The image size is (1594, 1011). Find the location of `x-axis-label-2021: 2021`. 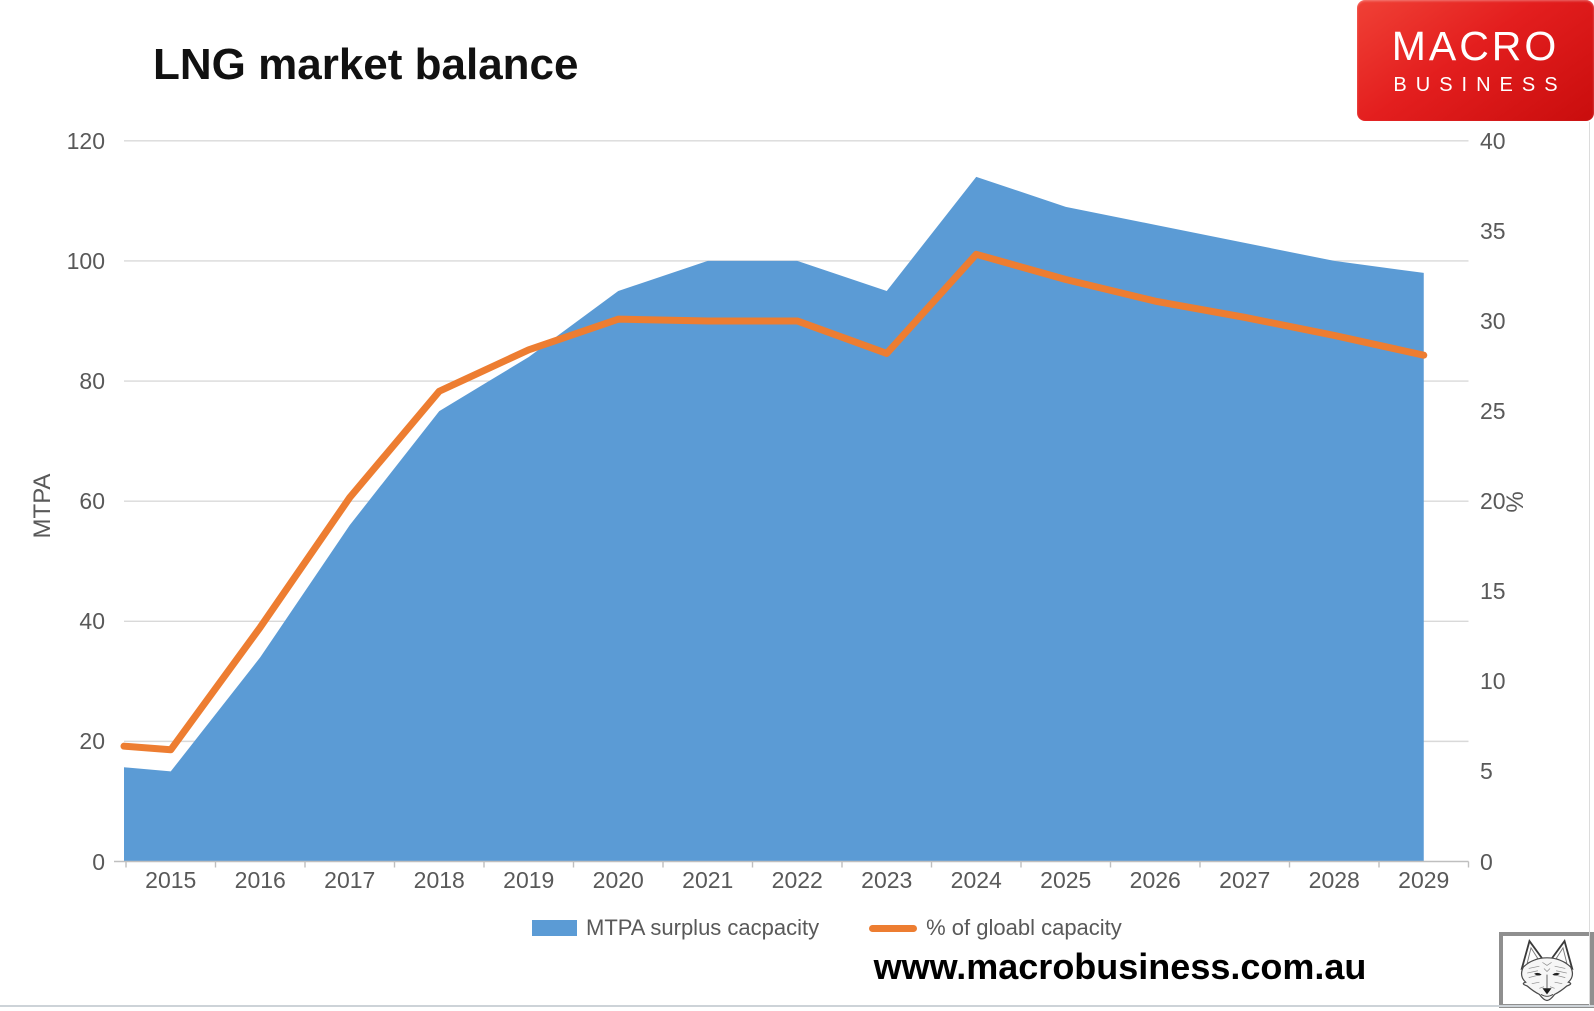

x-axis-label-2021: 2021 is located at coordinates (708, 880).